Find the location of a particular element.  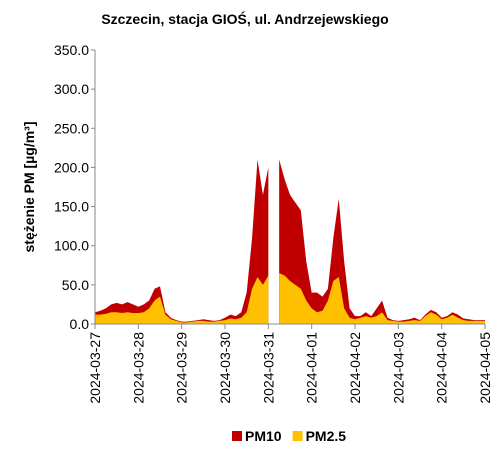

x-tick-label: 2024-03-28 is located at coordinates (138, 368).